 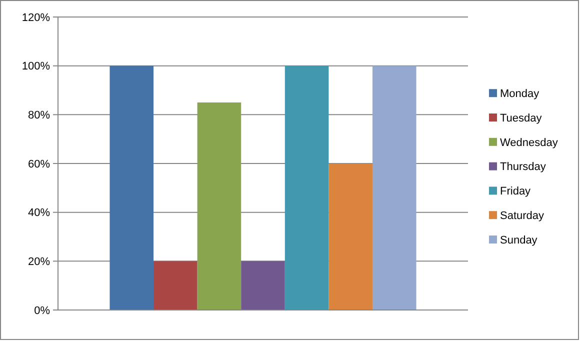 I want to click on legend-label: Friday, so click(x=516, y=192).